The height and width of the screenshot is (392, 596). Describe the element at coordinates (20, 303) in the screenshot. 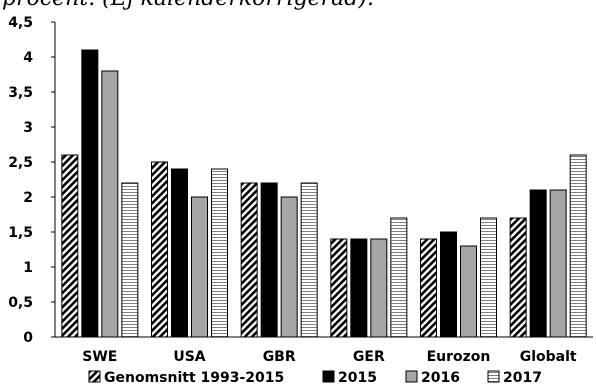

I see `y-tick-label: 0,5` at that location.